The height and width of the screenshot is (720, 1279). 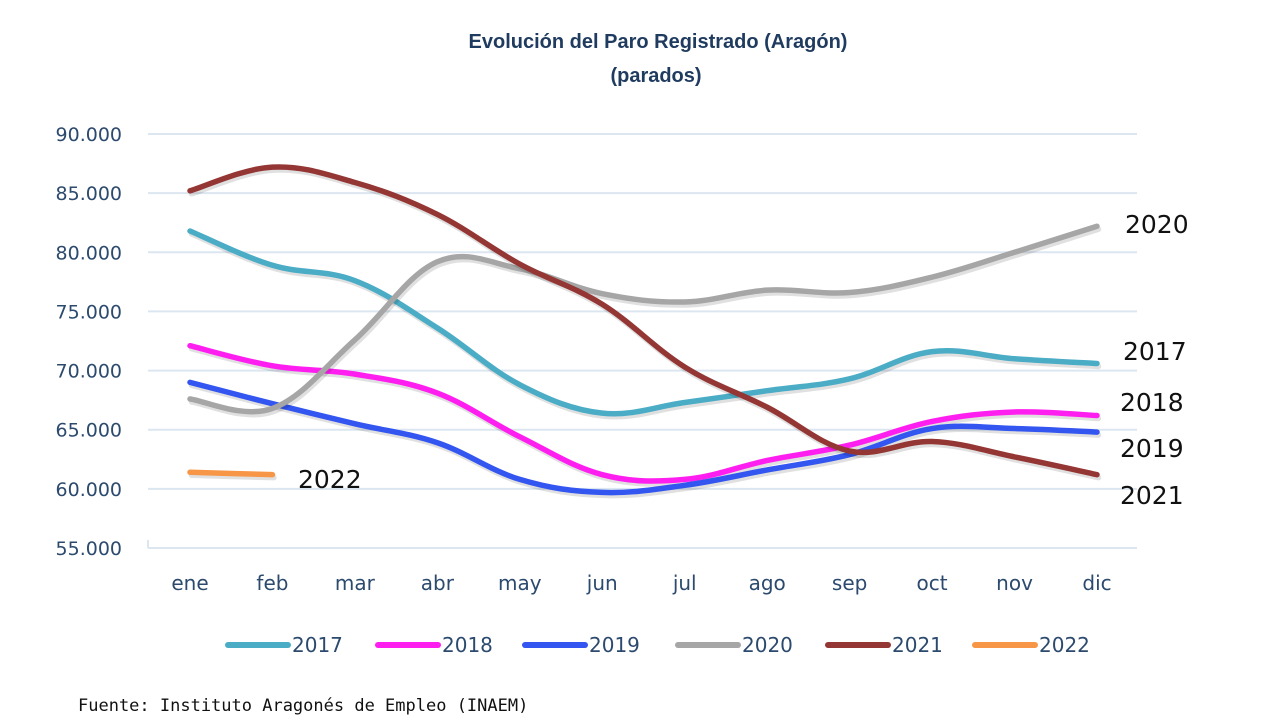 What do you see at coordinates (438, 583) in the screenshot?
I see `x-tick-label: abr` at bounding box center [438, 583].